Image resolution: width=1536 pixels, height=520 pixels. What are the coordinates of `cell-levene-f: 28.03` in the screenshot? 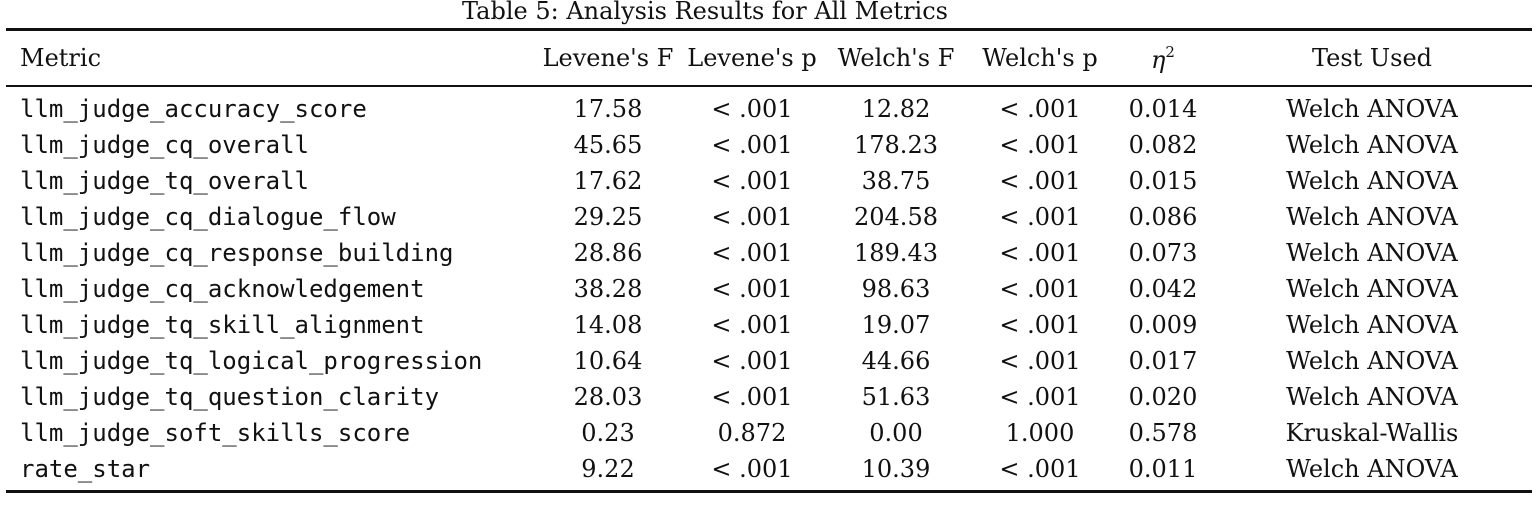 It's located at (608, 397).